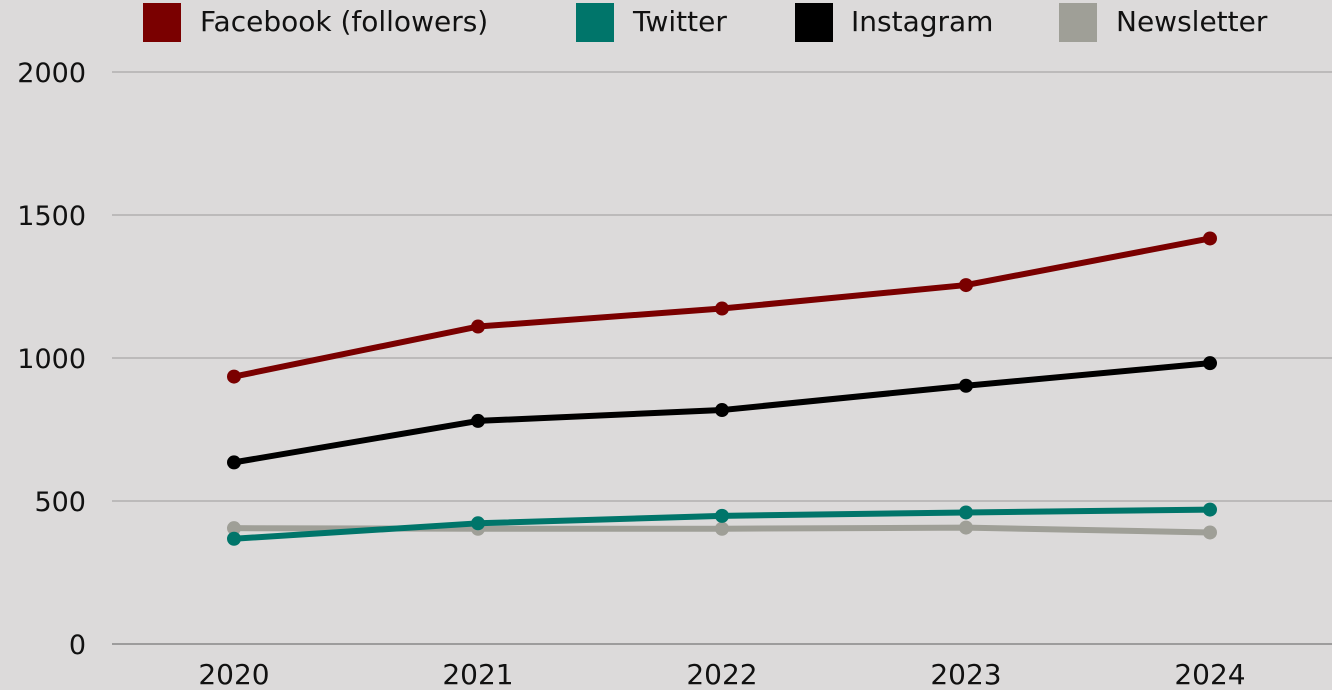  What do you see at coordinates (679, 21) in the screenshot?
I see `legend-label: Twitter` at bounding box center [679, 21].